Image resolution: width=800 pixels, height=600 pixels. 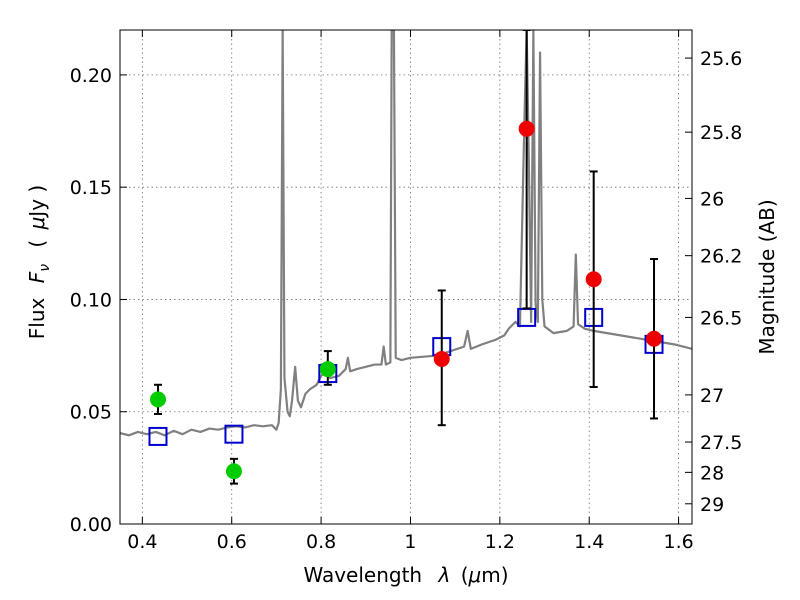 I want to click on y2-axis-label: Magnitude (AB), so click(x=767, y=276).